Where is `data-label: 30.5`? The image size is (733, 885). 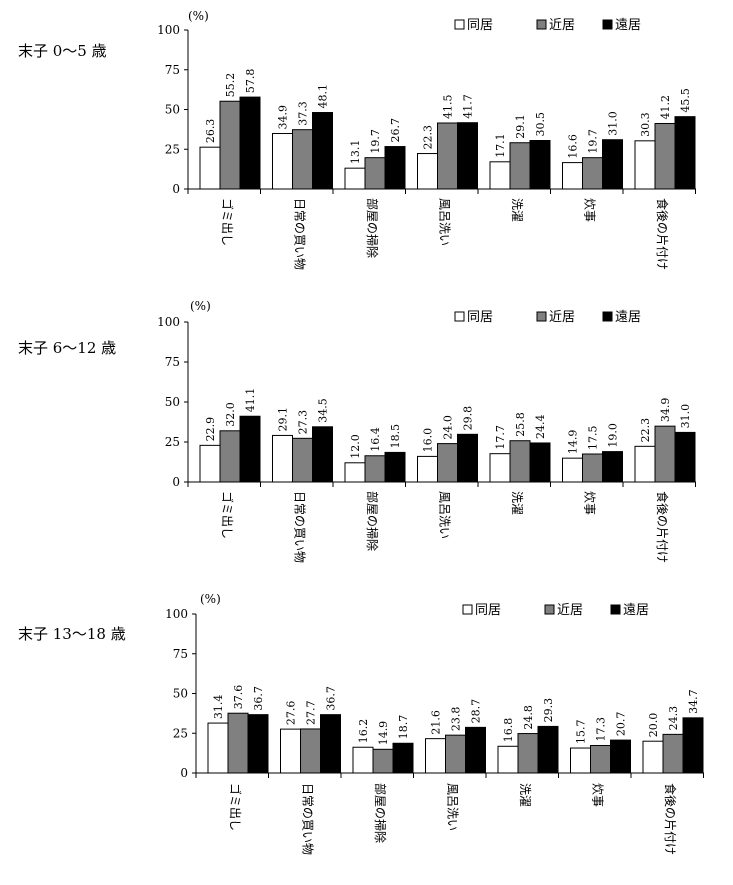
data-label: 30.5 is located at coordinates (540, 124).